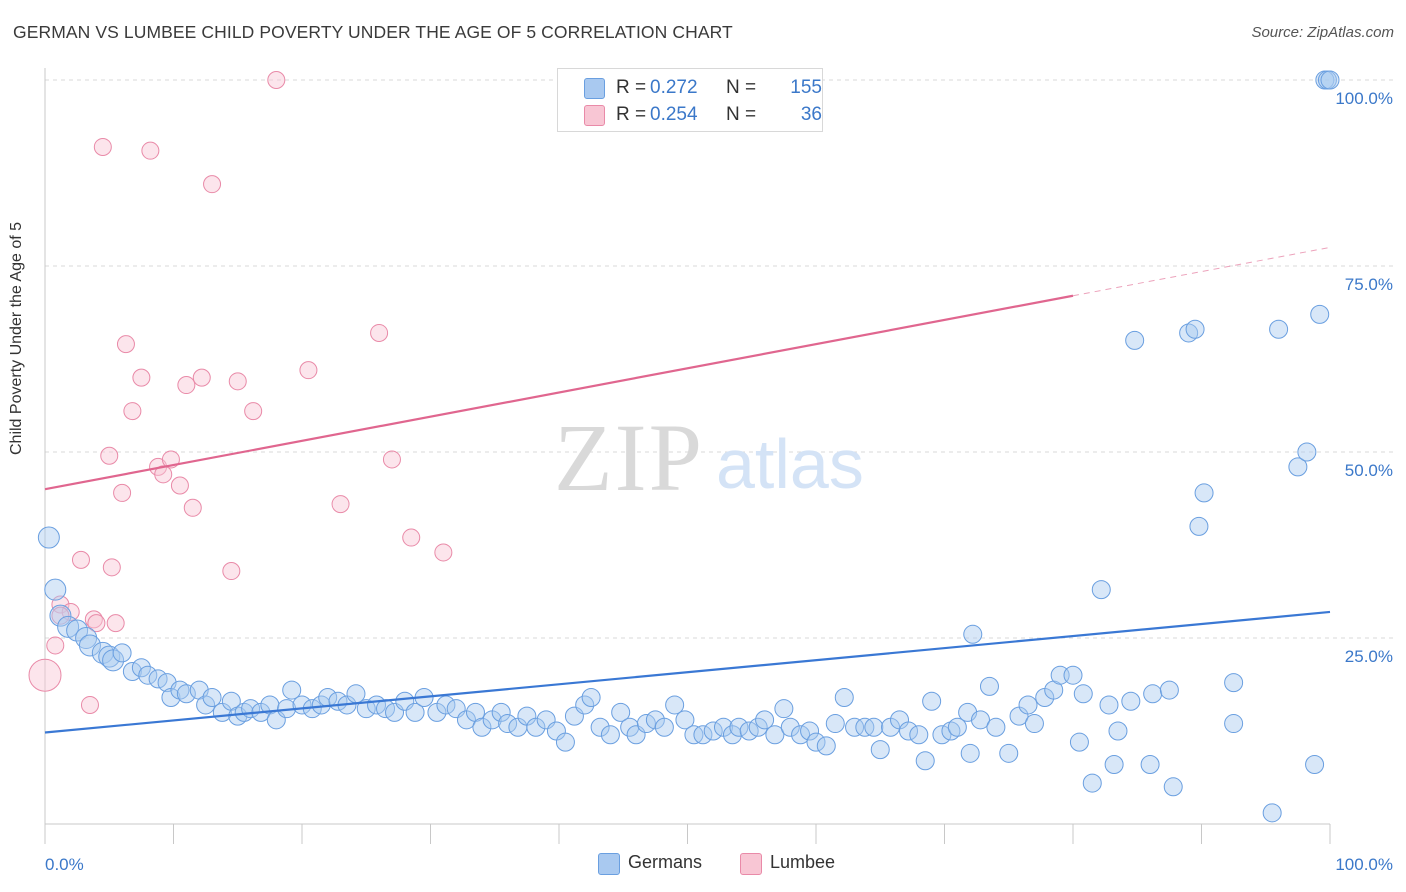 This screenshot has height=892, width=1406. Describe the element at coordinates (709, 457) in the screenshot. I see `watermark: ZIP atlas` at that location.